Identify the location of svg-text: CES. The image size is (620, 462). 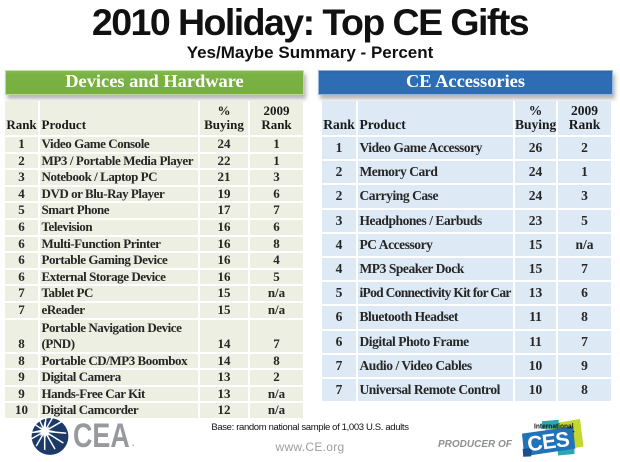
(548, 442).